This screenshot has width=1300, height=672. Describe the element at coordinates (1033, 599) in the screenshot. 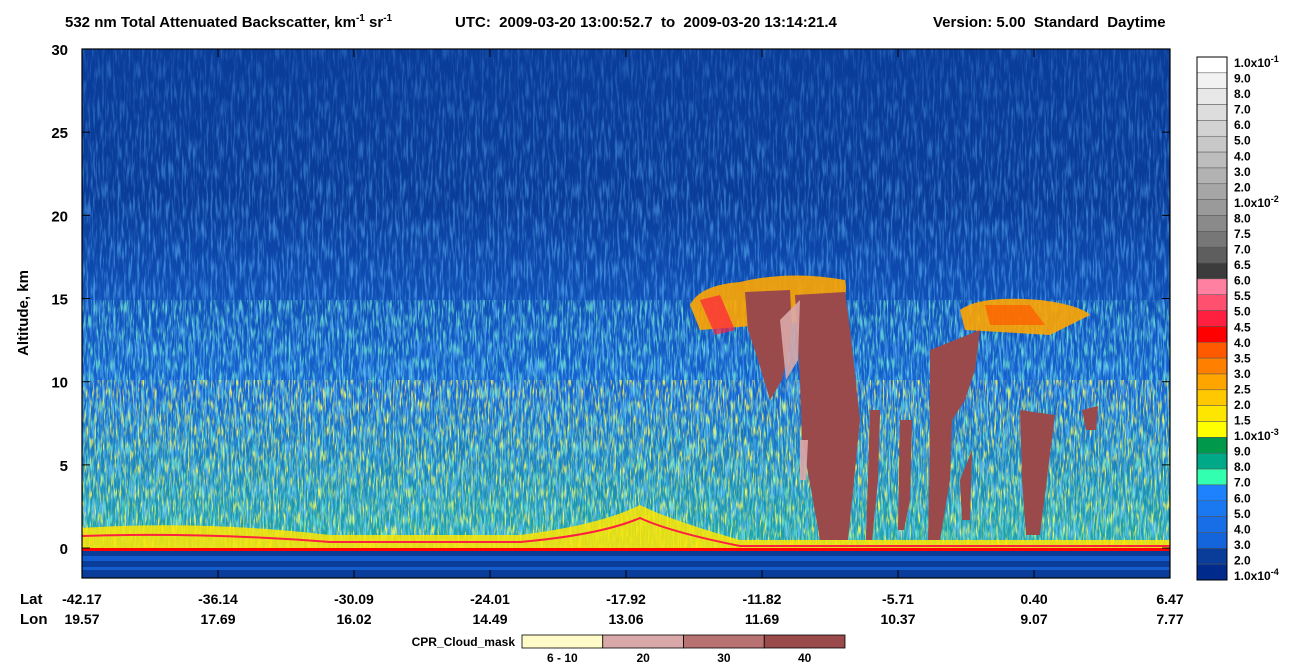

I see `lat-tick-label: 0.40` at that location.